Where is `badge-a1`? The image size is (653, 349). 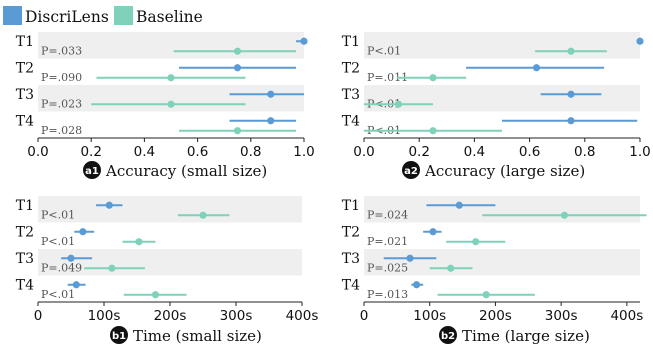
badge-a1 is located at coordinates (92, 170).